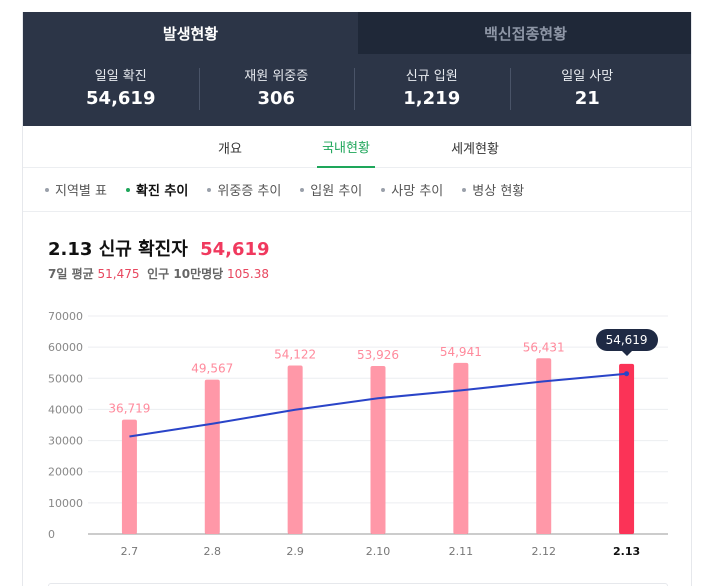 The image size is (727, 586). I want to click on x-tick-label: 2.12, so click(543, 551).